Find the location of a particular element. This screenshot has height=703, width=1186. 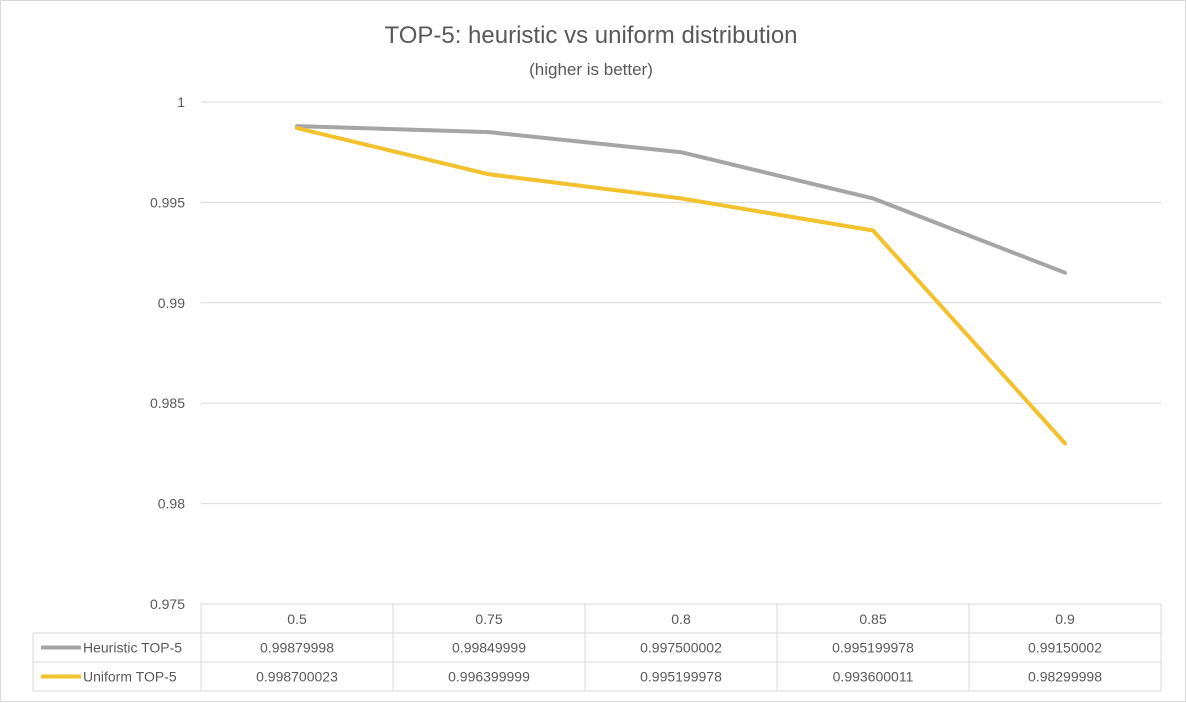

y-tick-label: 0.975 is located at coordinates (167, 604).